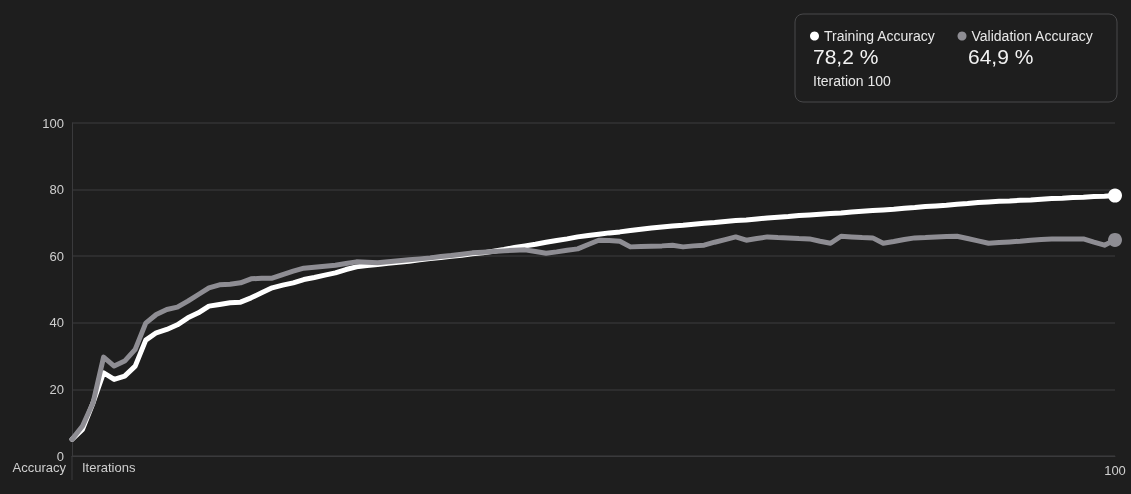  I want to click on y-tick-label: 60, so click(56, 256).